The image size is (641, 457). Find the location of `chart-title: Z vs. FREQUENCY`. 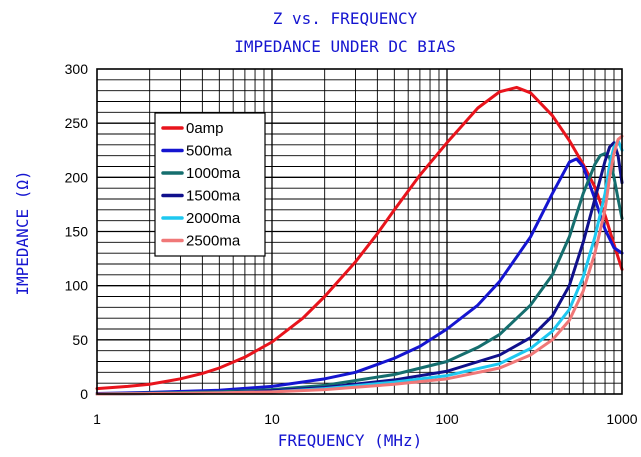

chart-title: Z vs. FREQUENCY is located at coordinates (345, 18).